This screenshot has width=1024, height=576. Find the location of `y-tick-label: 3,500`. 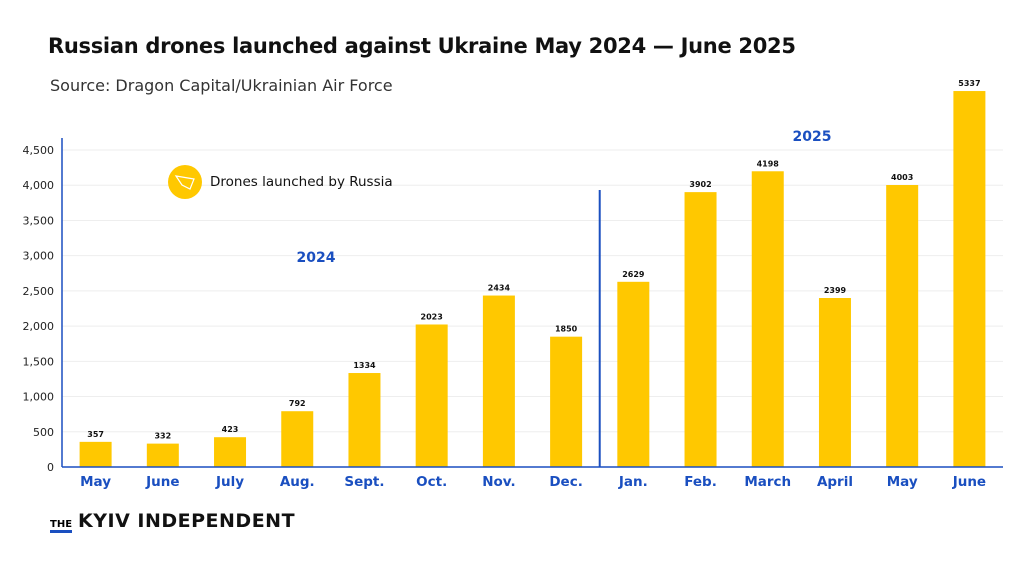

y-tick-label: 3,500 is located at coordinates (39, 220).